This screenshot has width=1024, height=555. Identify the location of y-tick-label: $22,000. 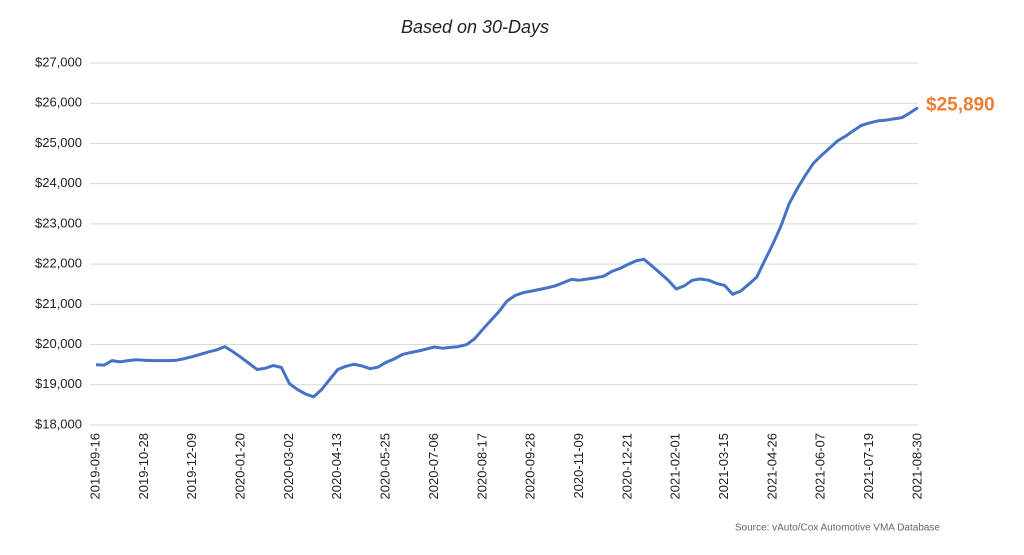
(58, 263).